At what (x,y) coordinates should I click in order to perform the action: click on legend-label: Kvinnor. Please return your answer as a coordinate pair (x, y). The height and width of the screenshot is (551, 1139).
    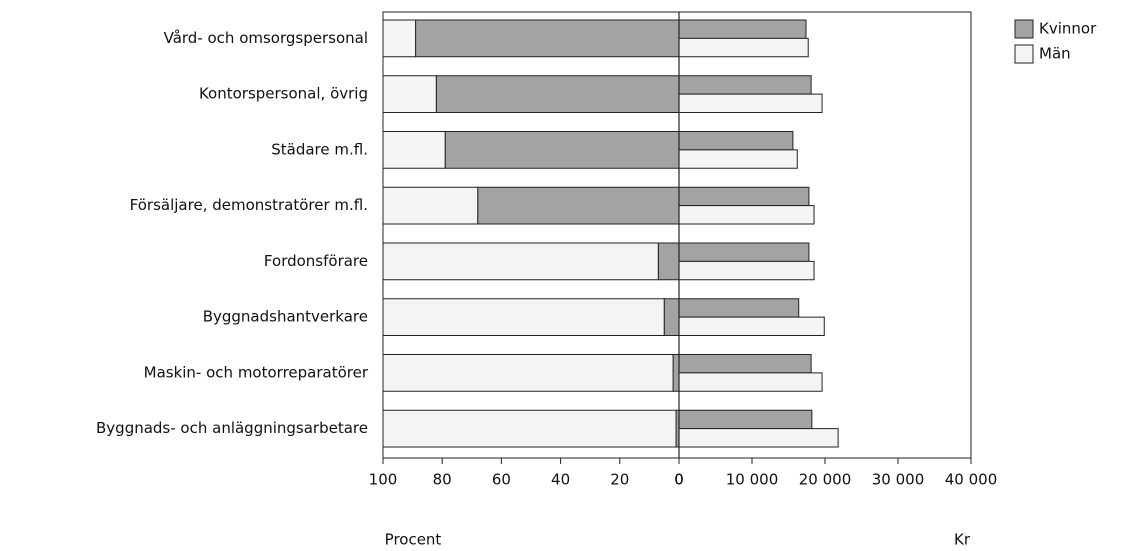
    Looking at the image, I should click on (1068, 29).